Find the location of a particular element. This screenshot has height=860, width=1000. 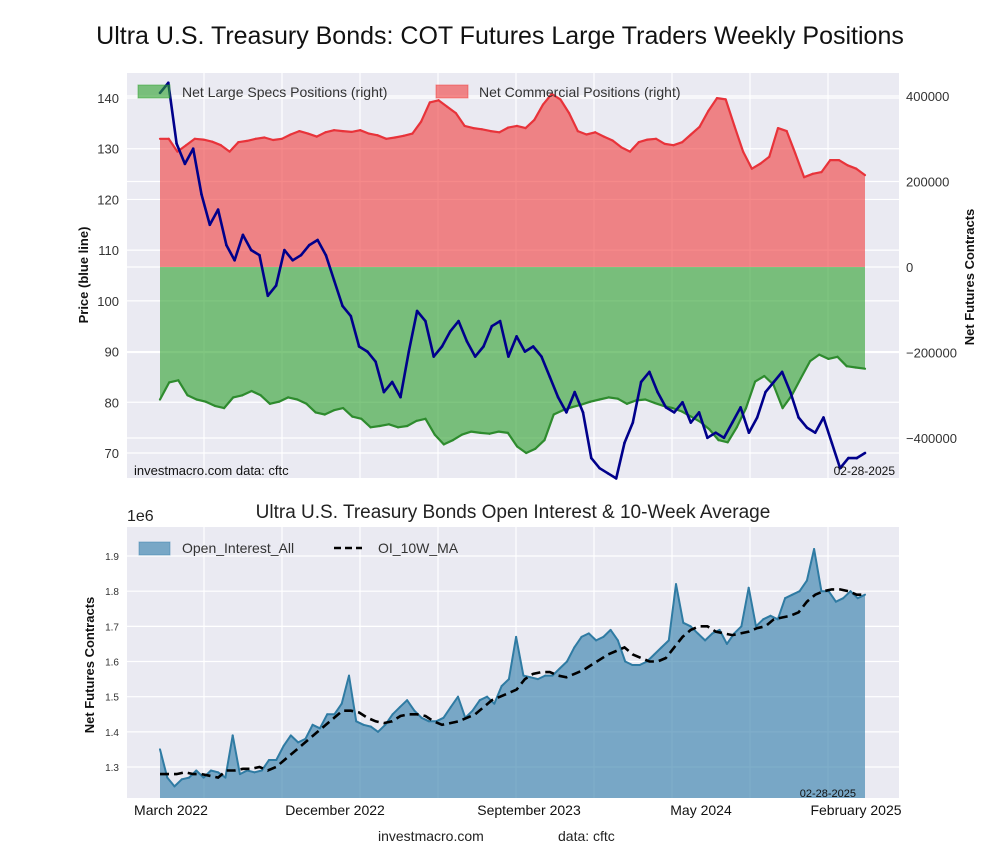

left-tick-label: 100 is located at coordinates (108, 301).